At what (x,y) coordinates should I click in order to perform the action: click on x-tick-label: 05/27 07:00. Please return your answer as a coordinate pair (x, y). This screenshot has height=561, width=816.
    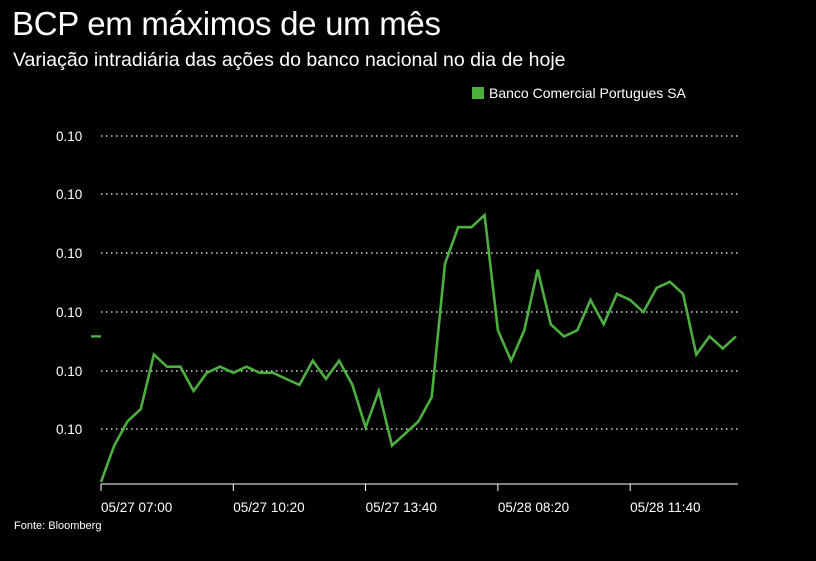
    Looking at the image, I should click on (136, 507).